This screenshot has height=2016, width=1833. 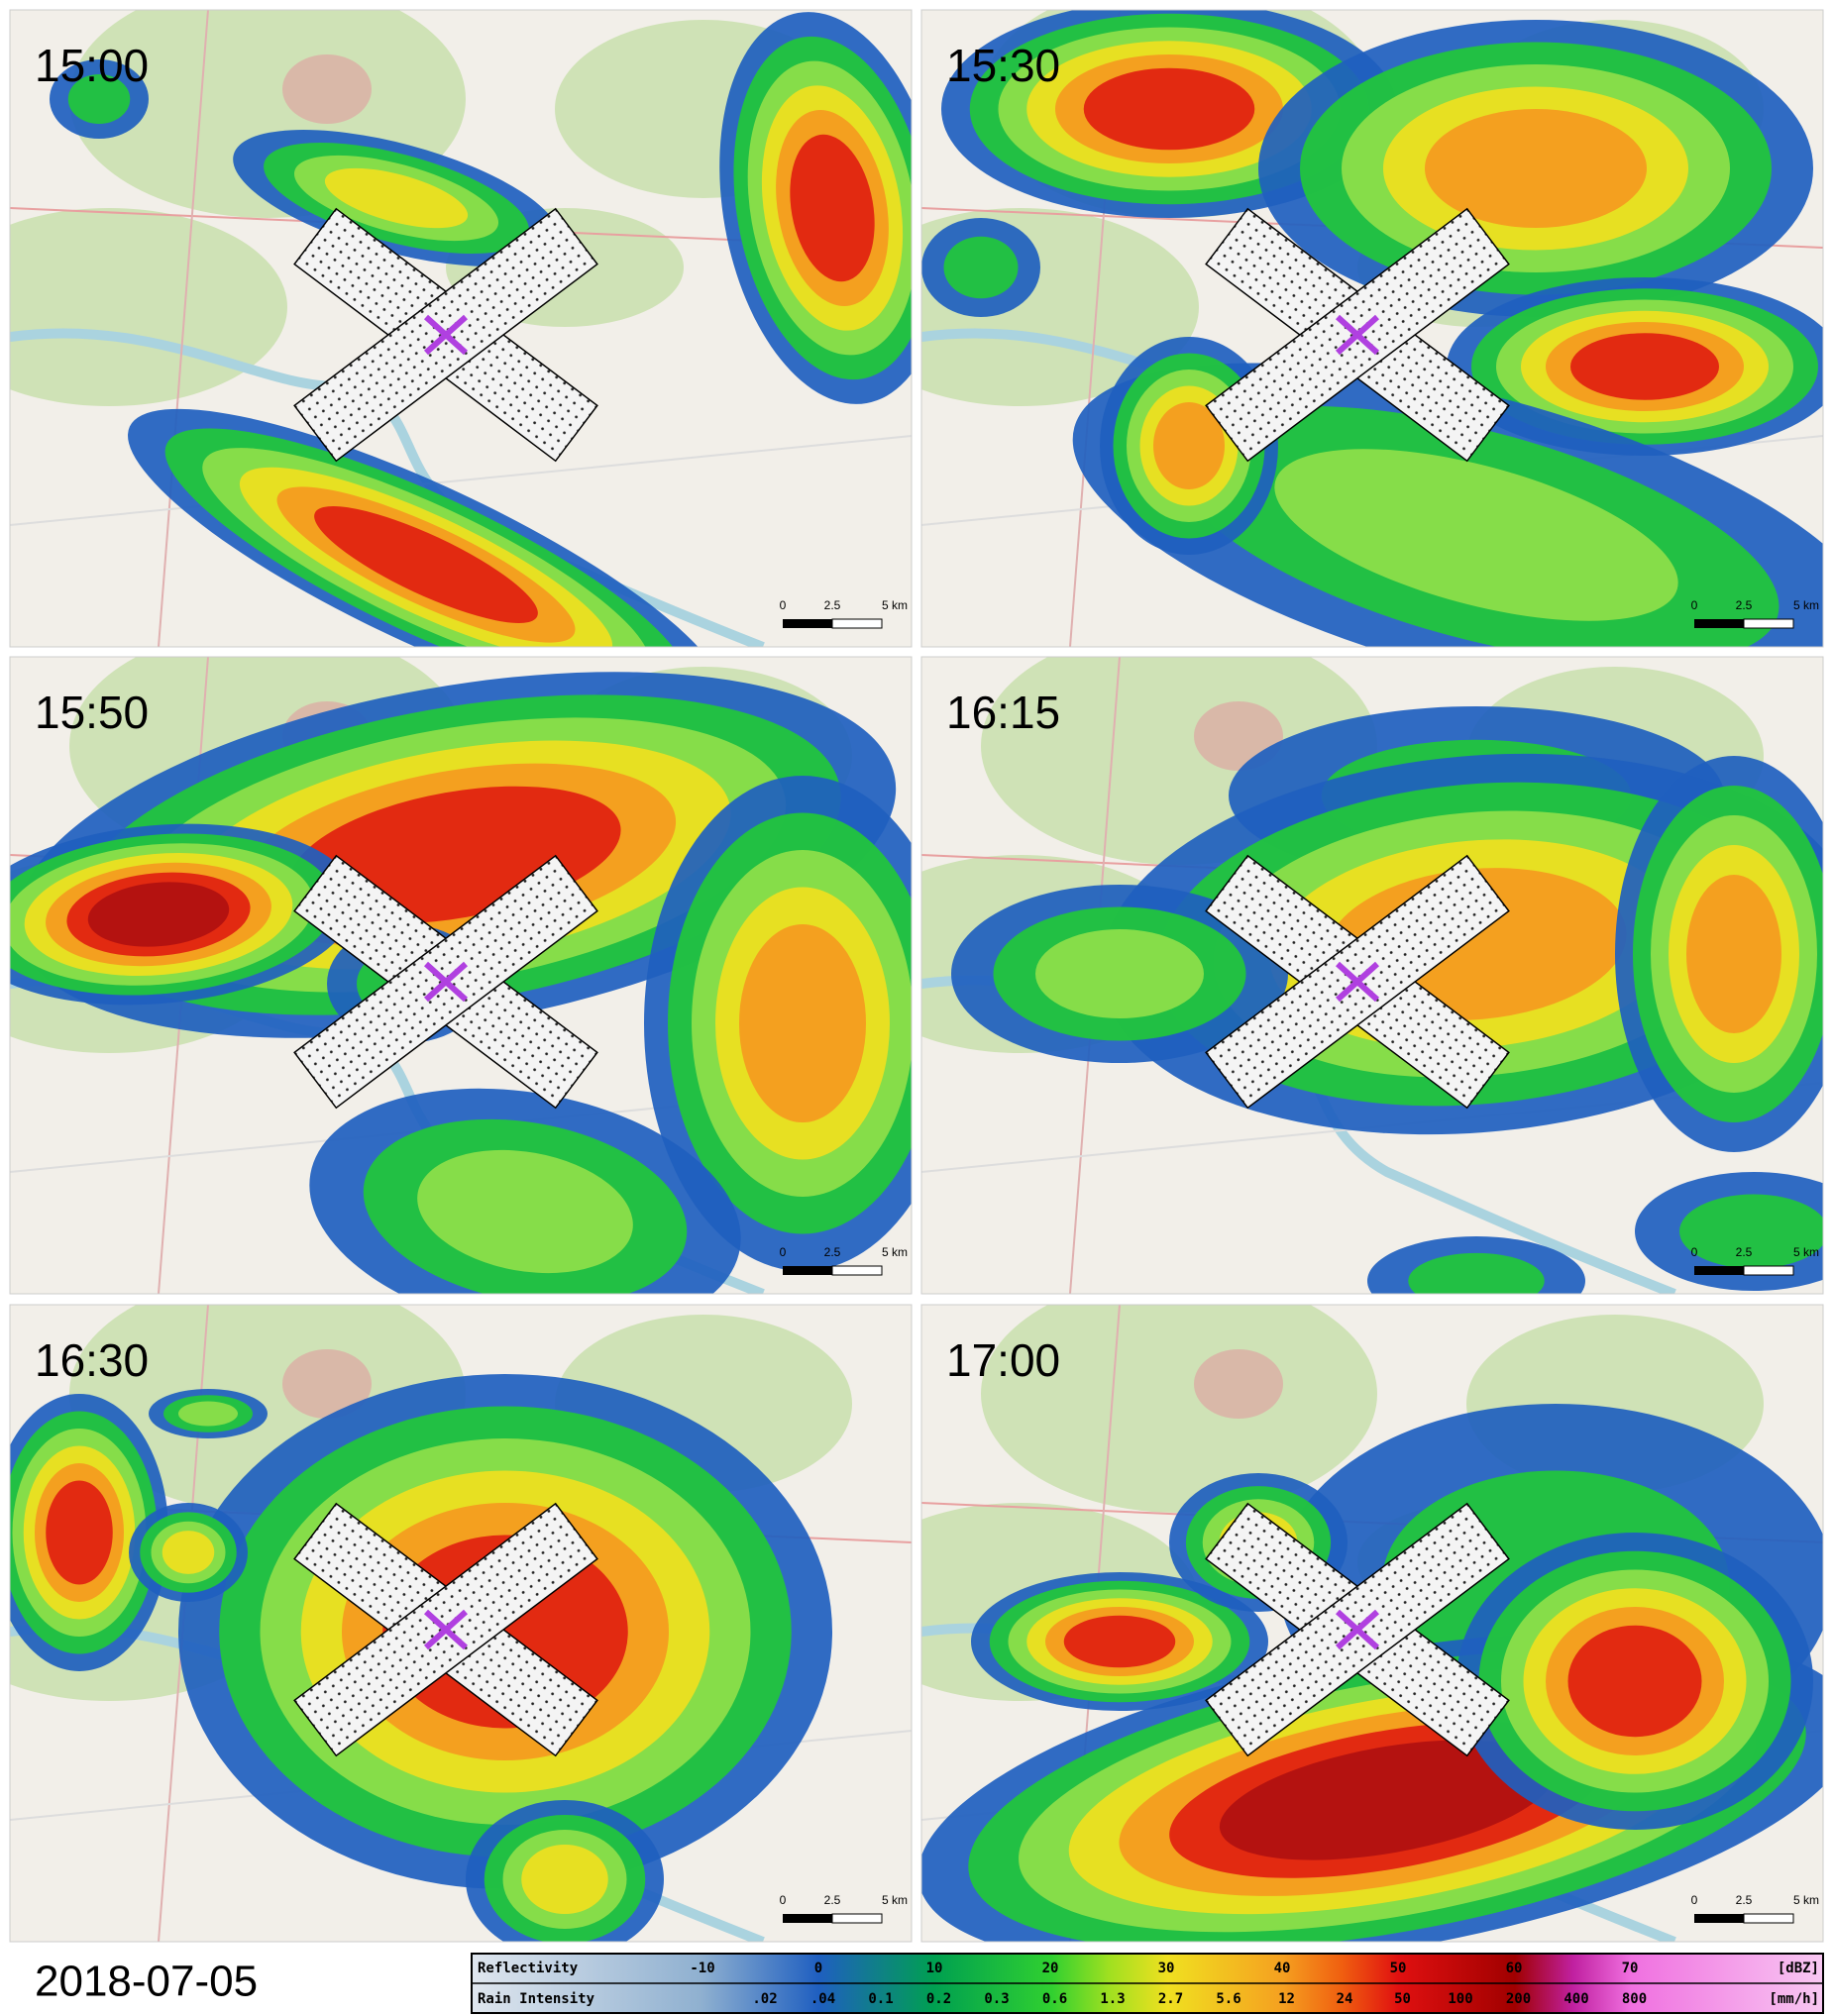 What do you see at coordinates (1054, 1999) in the screenshot?
I see `legend-tick: 0.6` at bounding box center [1054, 1999].